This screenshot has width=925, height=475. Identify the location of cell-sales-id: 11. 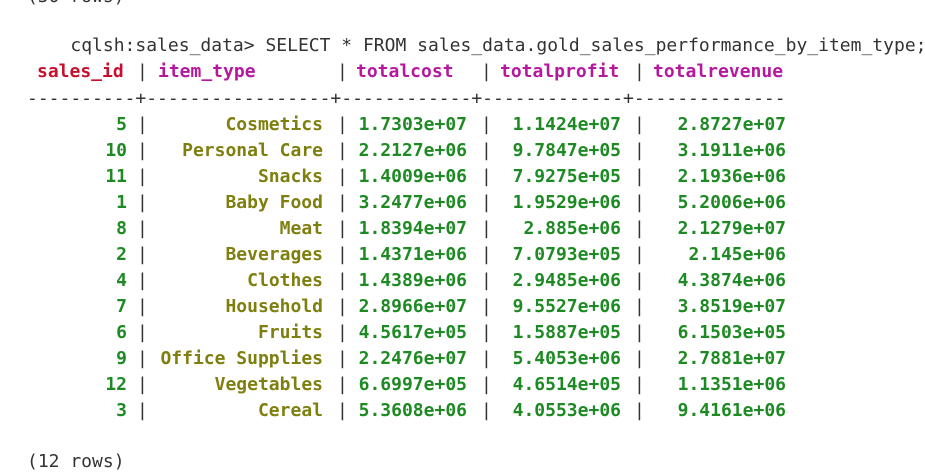
(116, 176).